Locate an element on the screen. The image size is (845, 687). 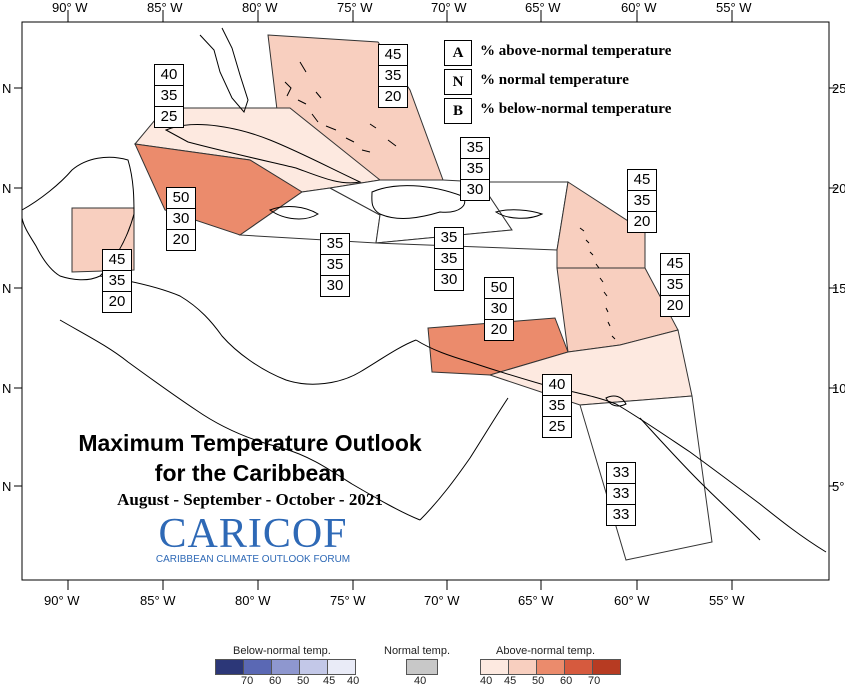
key-letter: N is located at coordinates (458, 82).